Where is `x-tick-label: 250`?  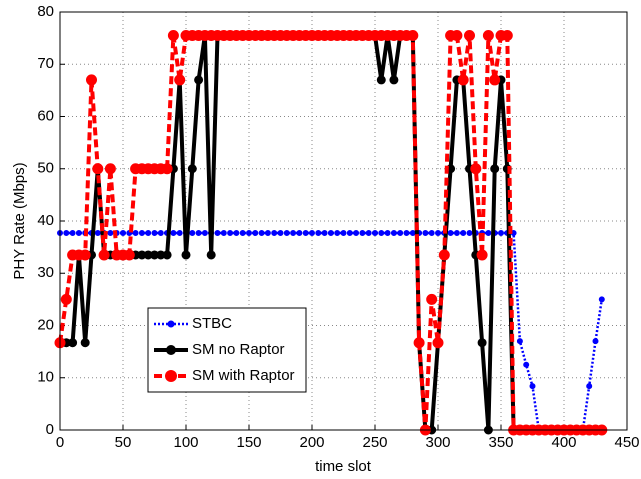 x-tick-label: 250 is located at coordinates (374, 442).